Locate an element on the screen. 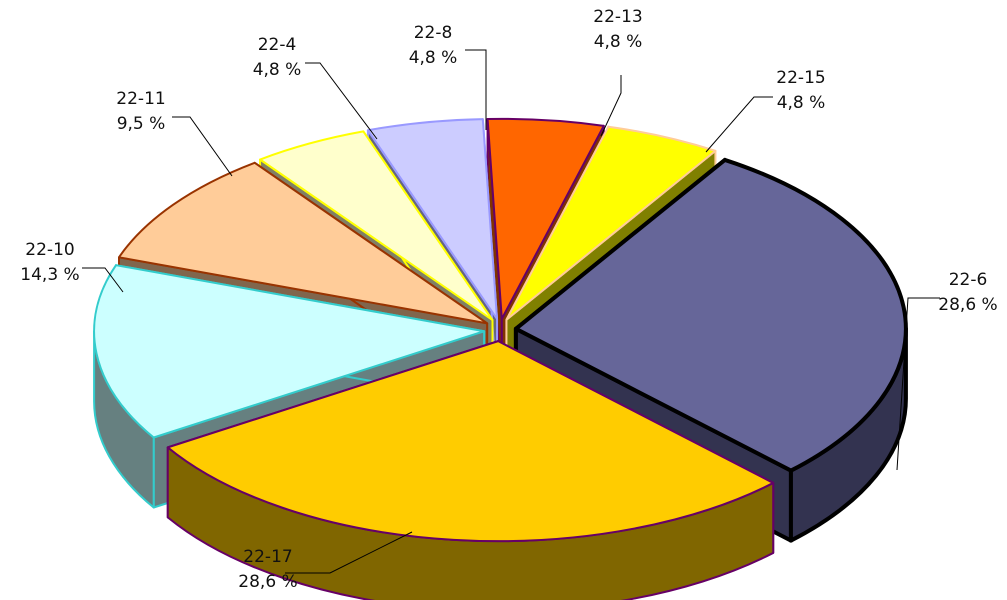 This screenshot has width=1007, height=600. slice-name-label: 22-6 is located at coordinates (968, 280).